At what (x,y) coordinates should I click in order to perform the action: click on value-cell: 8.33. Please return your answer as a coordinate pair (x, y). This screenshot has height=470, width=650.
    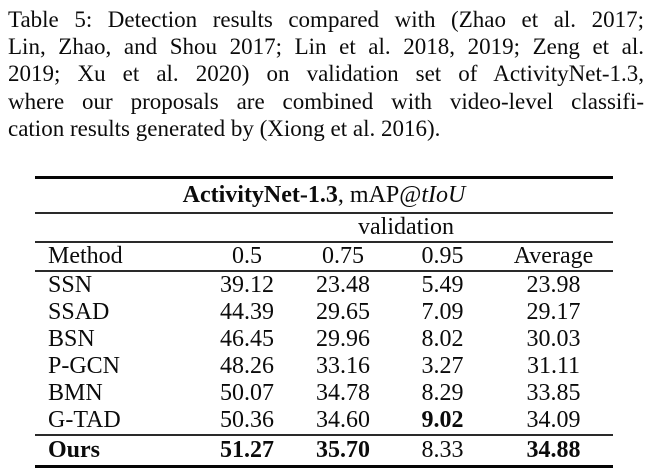
    Looking at the image, I should click on (442, 450).